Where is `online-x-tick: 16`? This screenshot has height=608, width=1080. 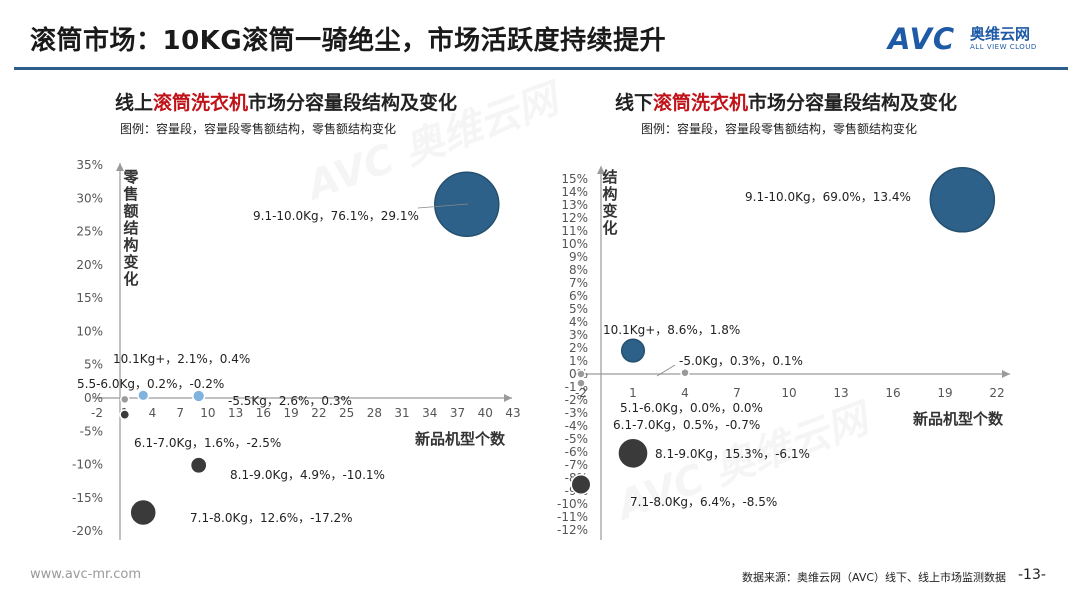 online-x-tick: 16 is located at coordinates (263, 413).